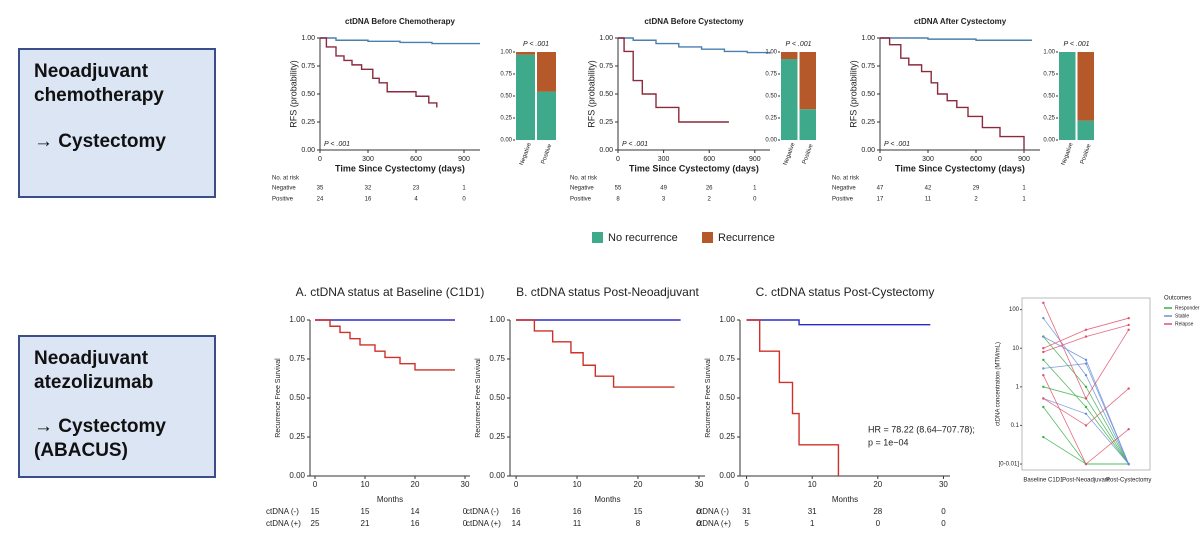  Describe the element at coordinates (607, 292) in the screenshot. I see `chart-title: B. ctDNA status Post-Neoadjuvant` at that location.